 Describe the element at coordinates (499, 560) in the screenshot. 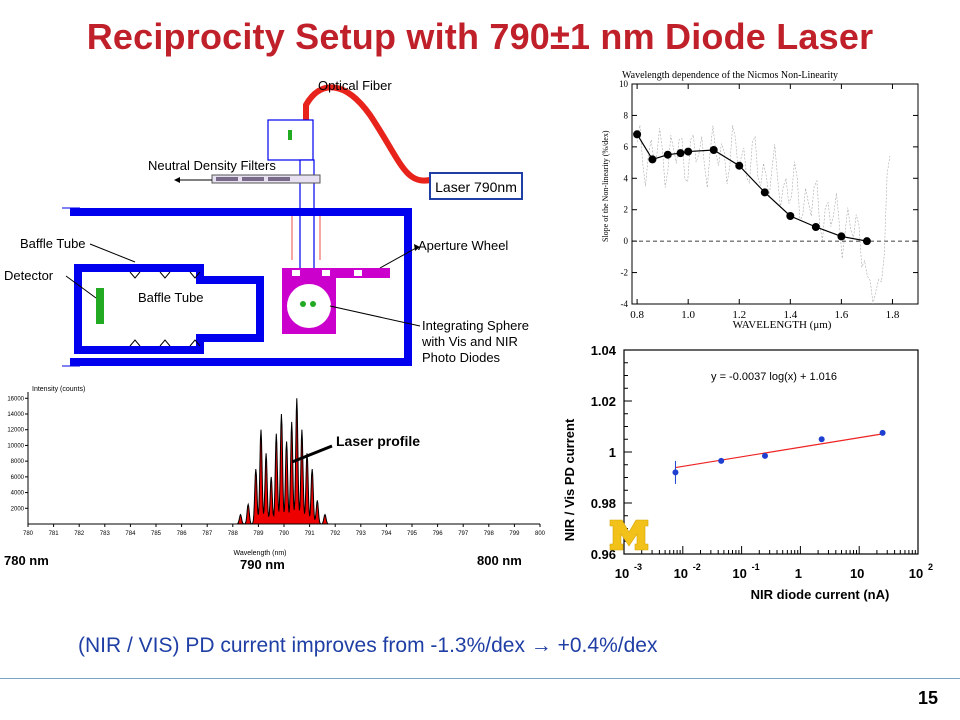

I see `label-800nm: 800 nm` at that location.